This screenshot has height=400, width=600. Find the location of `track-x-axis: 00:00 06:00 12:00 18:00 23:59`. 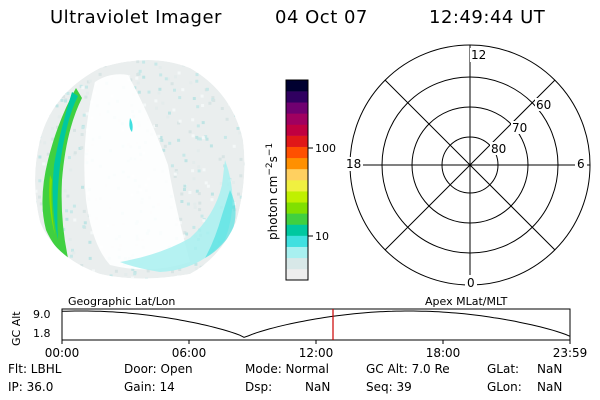

track-x-axis: 00:00 06:00 12:00 18:00 23:59 is located at coordinates (316, 350).